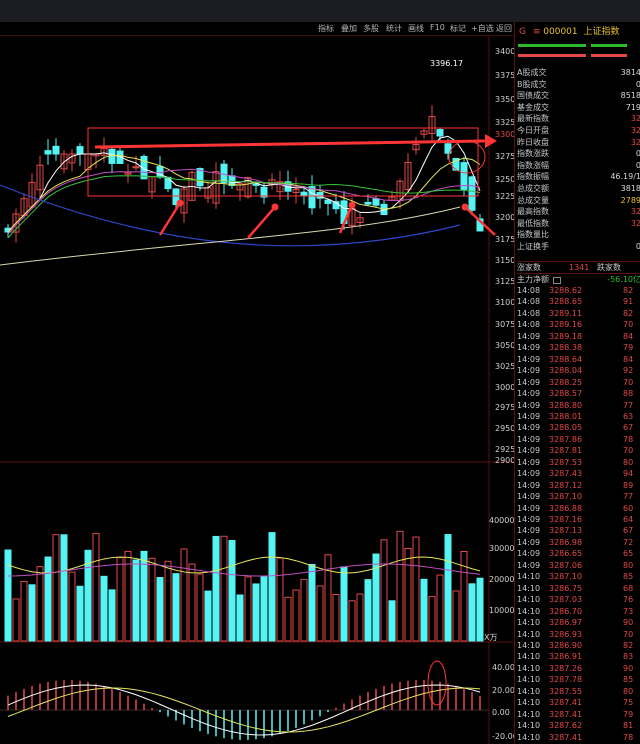  What do you see at coordinates (180, 203) in the screenshot?
I see `support-arrowhead` at bounding box center [180, 203].